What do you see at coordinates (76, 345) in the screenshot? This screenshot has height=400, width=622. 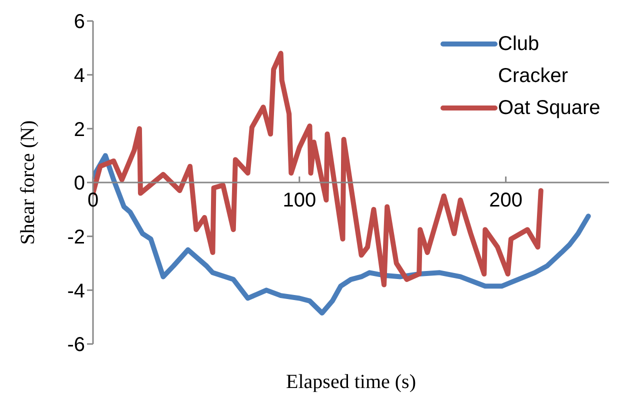 I see `y-tick-label: -6` at bounding box center [76, 345].